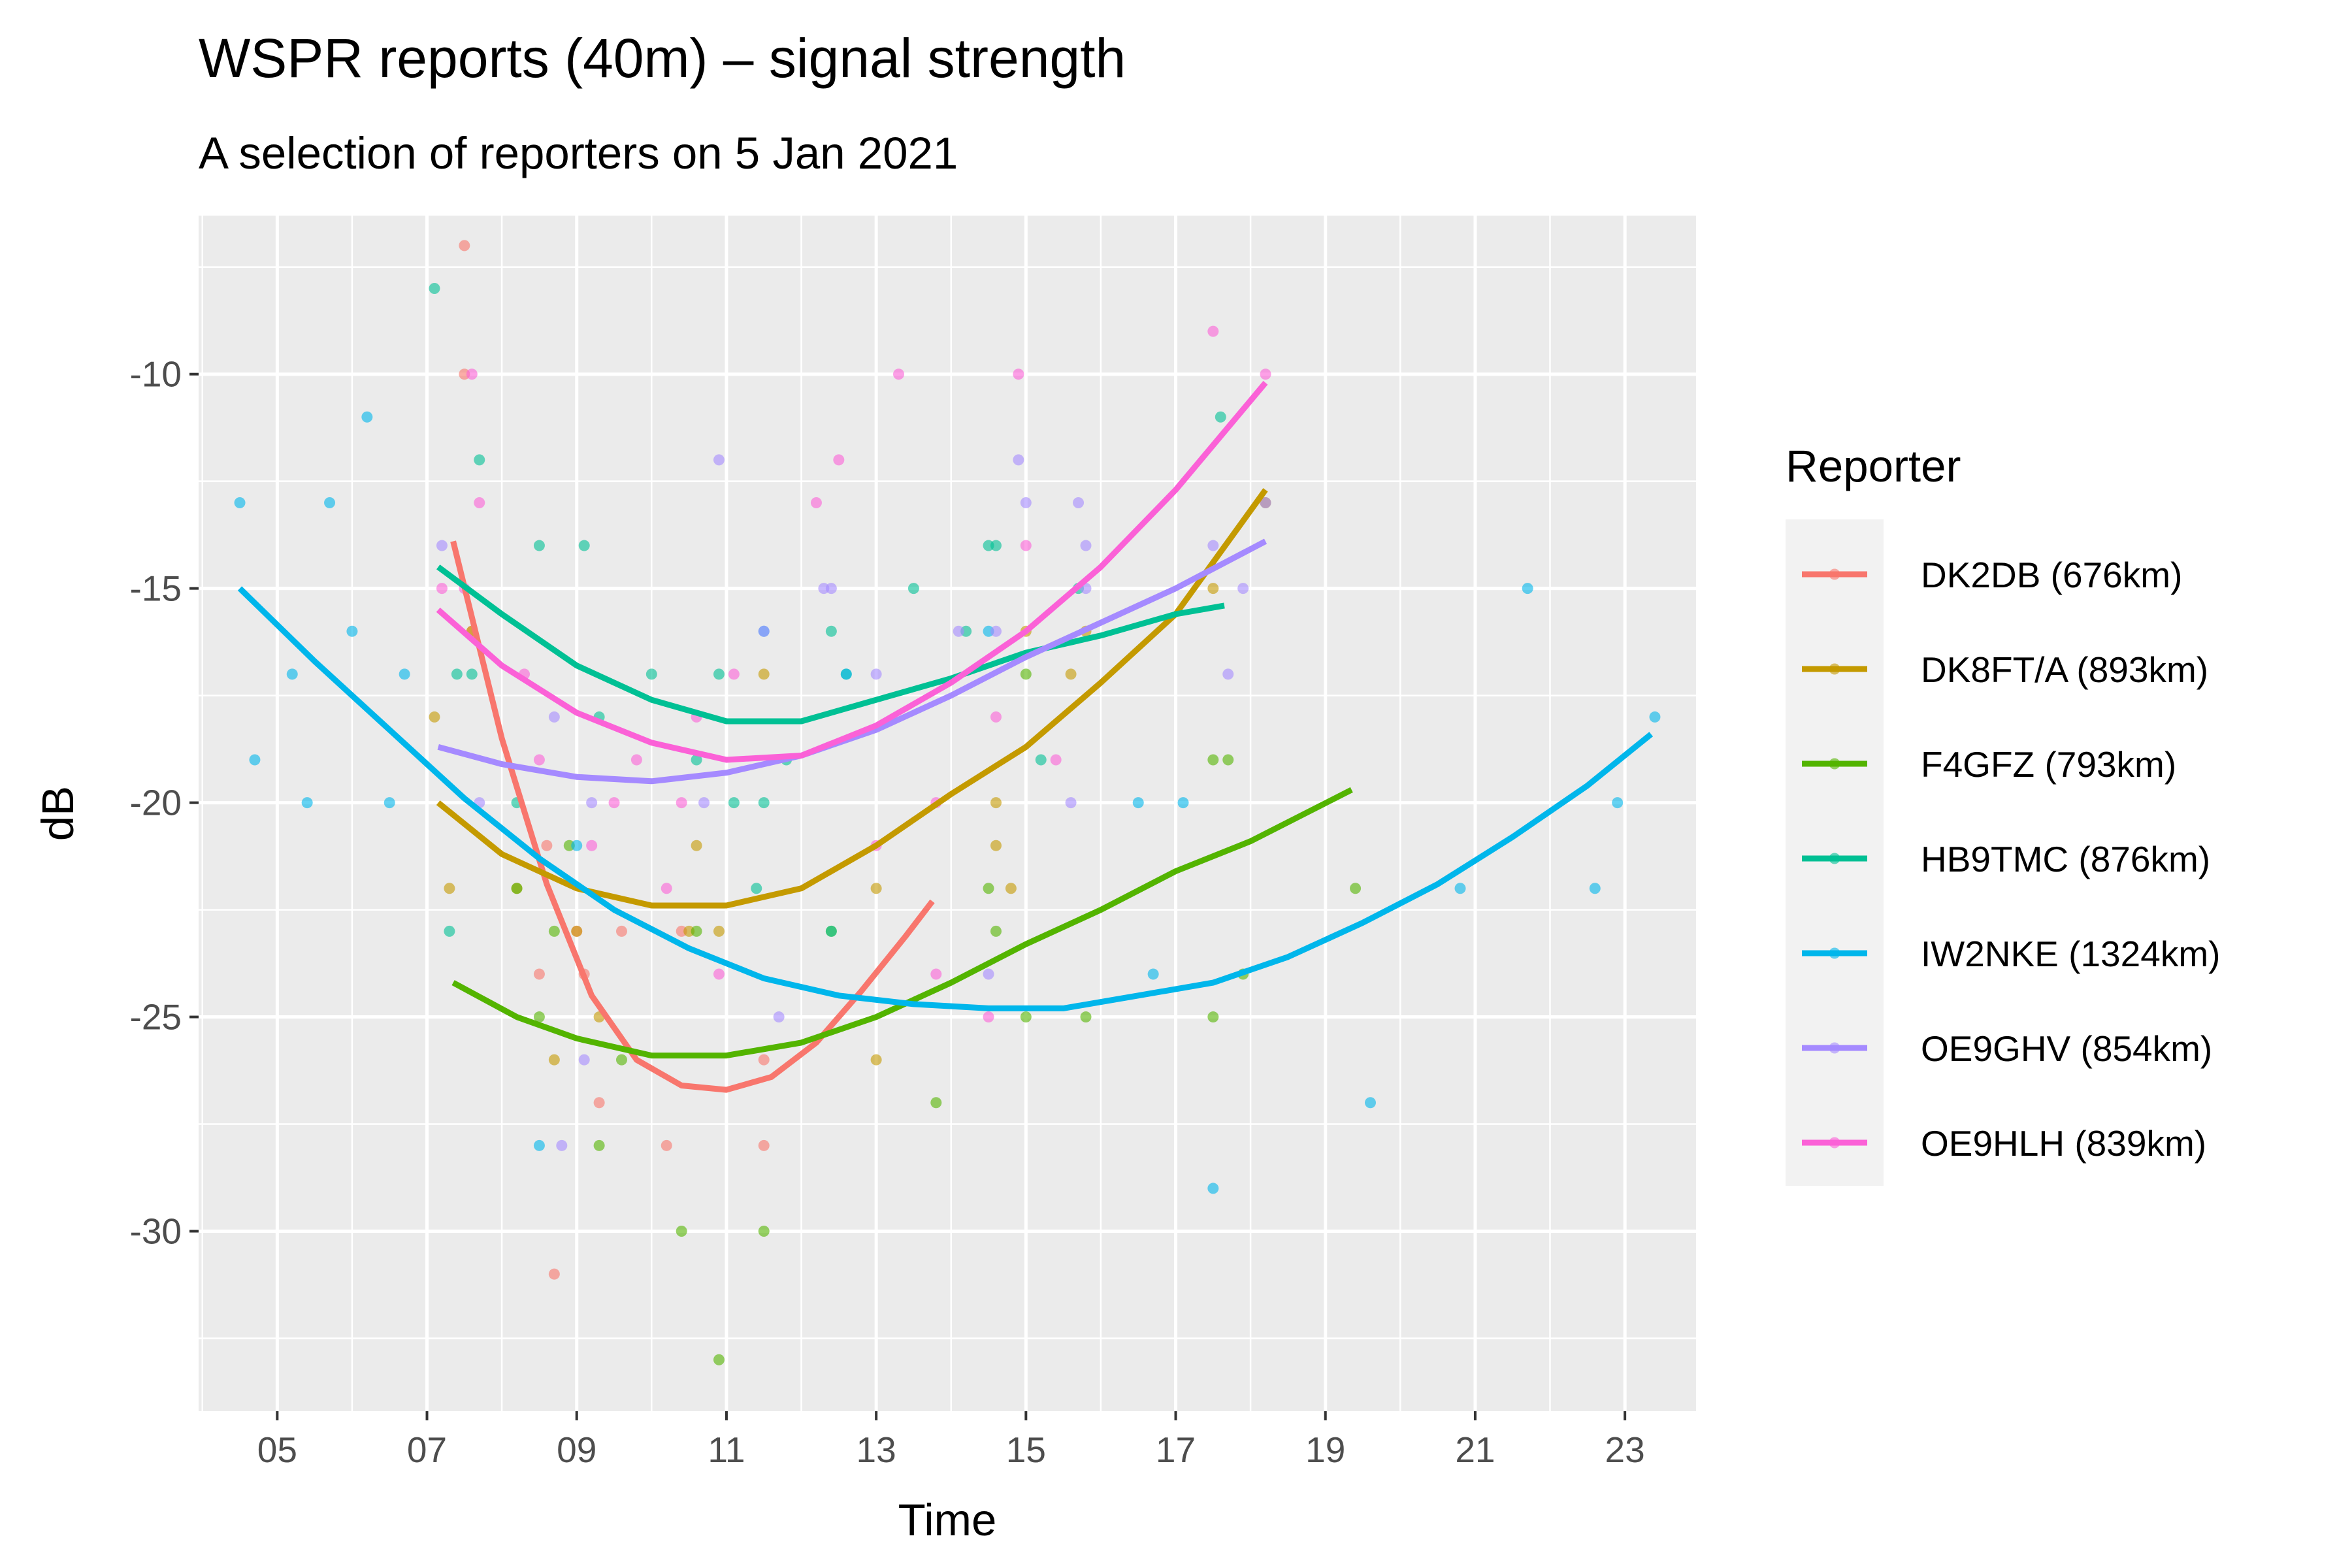 The image size is (2352, 1568). I want to click on legend-label: OE9GHV (854km), so click(2066, 1048).